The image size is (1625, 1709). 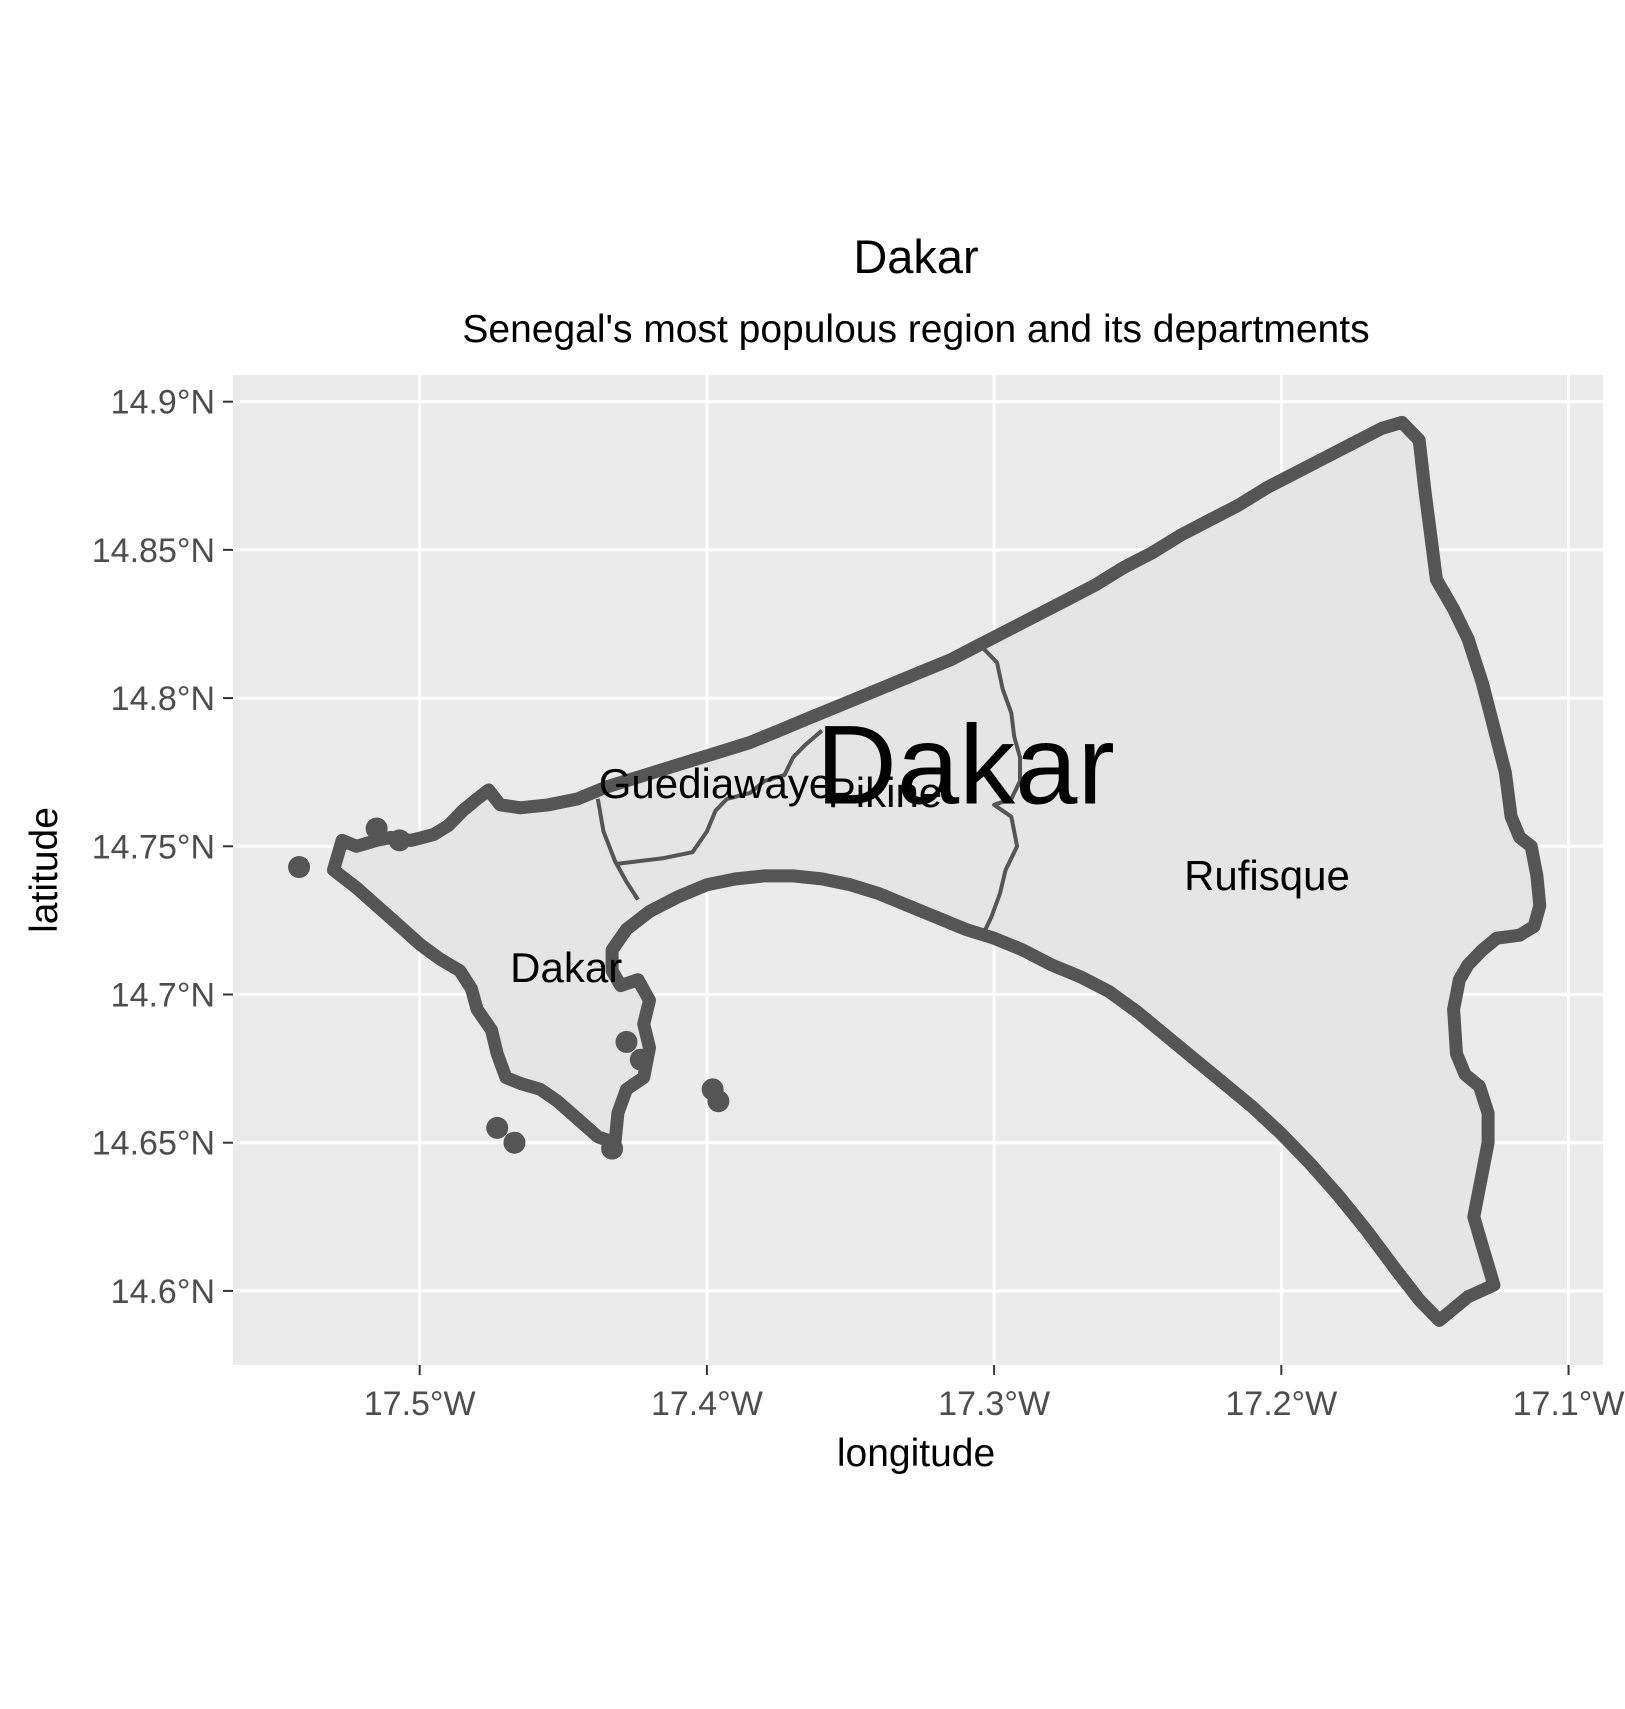 I want to click on region-label: Dakar, so click(x=965, y=764).